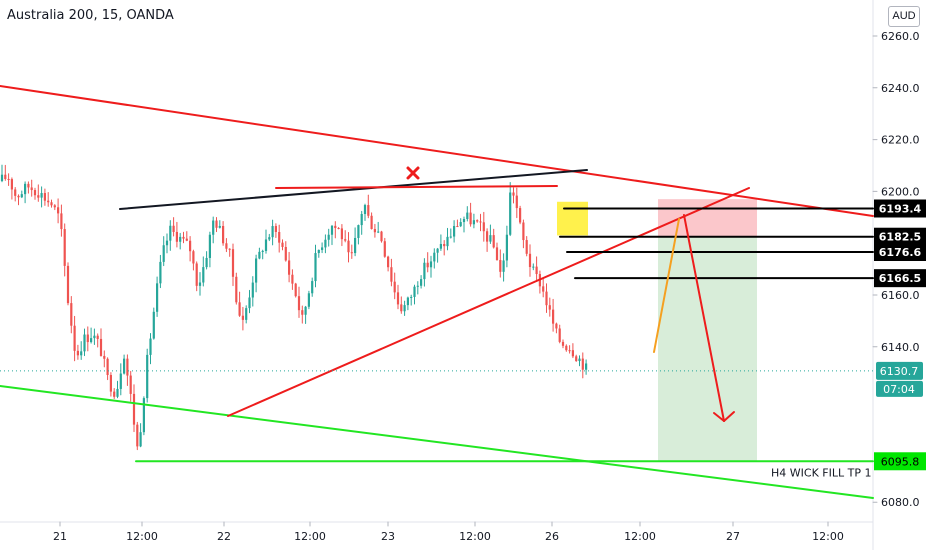  I want to click on price-axis-label: 6200.0, so click(900, 191).